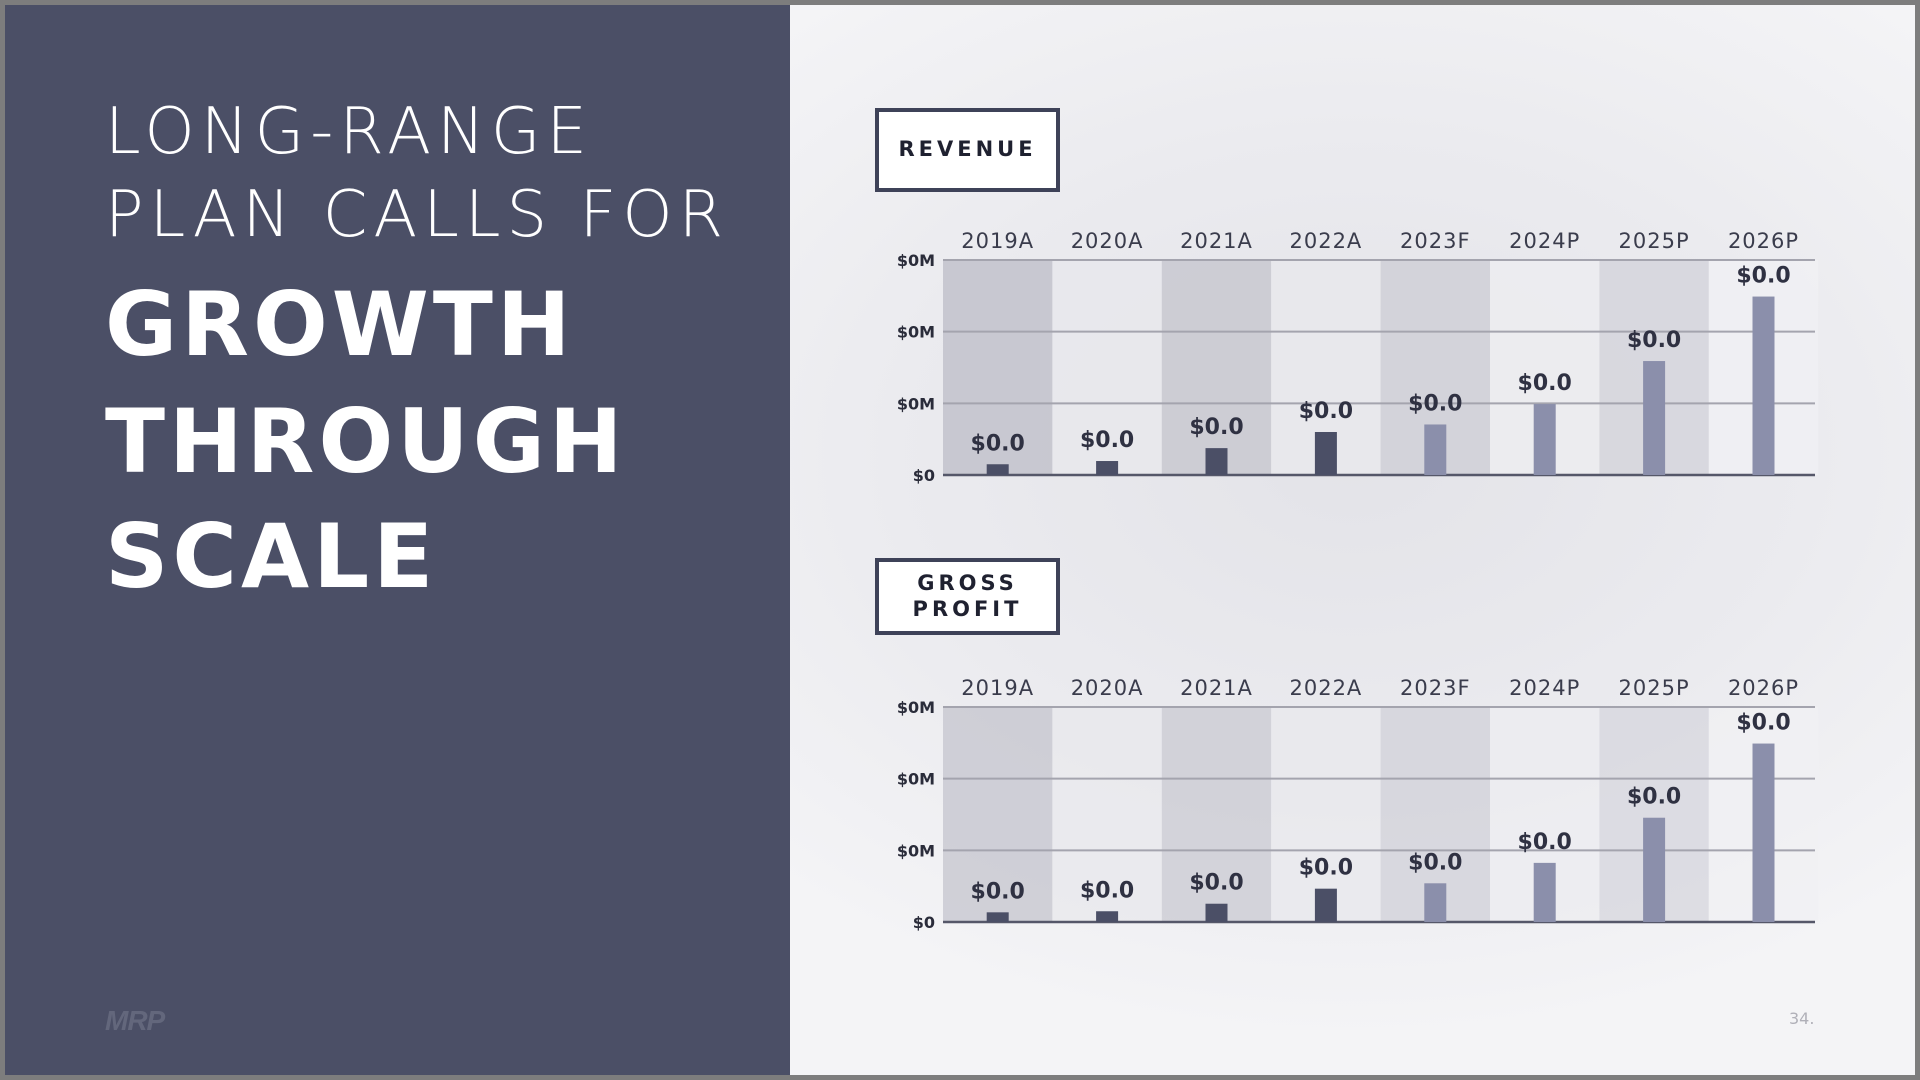 Image resolution: width=1920 pixels, height=1080 pixels. Describe the element at coordinates (1216, 688) in the screenshot. I see `gross-profit-category-label: 2021A` at that location.